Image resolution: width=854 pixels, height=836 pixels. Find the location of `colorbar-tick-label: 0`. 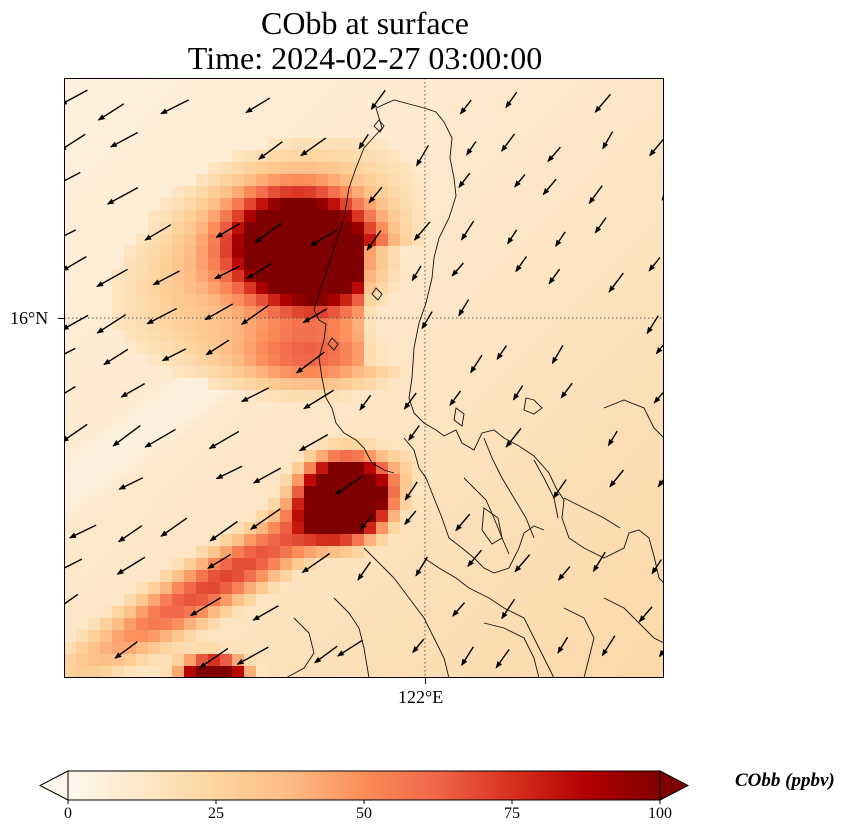

colorbar-tick-label: 0 is located at coordinates (68, 813).